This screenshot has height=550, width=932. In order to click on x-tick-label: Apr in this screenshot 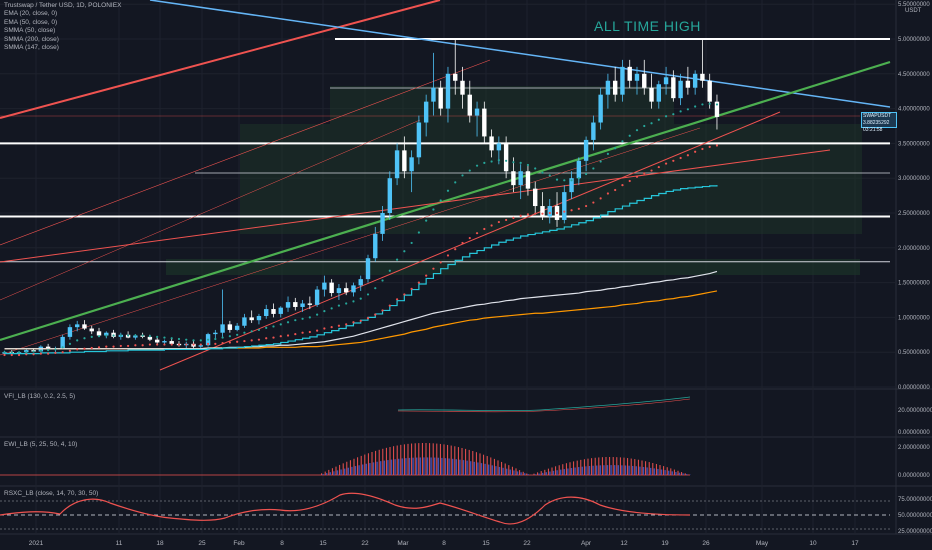, I will do `click(586, 543)`.